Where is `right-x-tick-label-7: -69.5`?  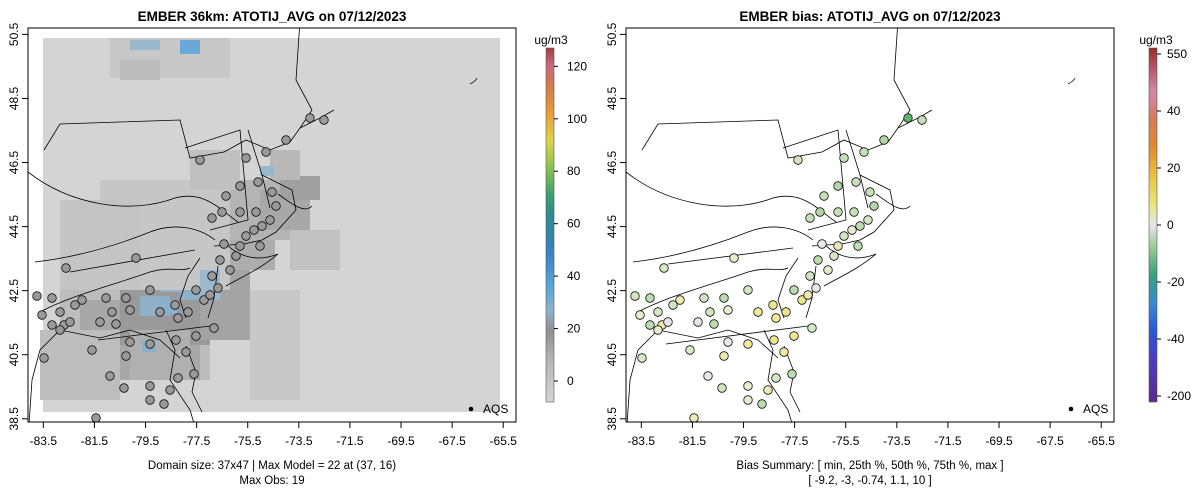 right-x-tick-label-7: -69.5 is located at coordinates (999, 441).